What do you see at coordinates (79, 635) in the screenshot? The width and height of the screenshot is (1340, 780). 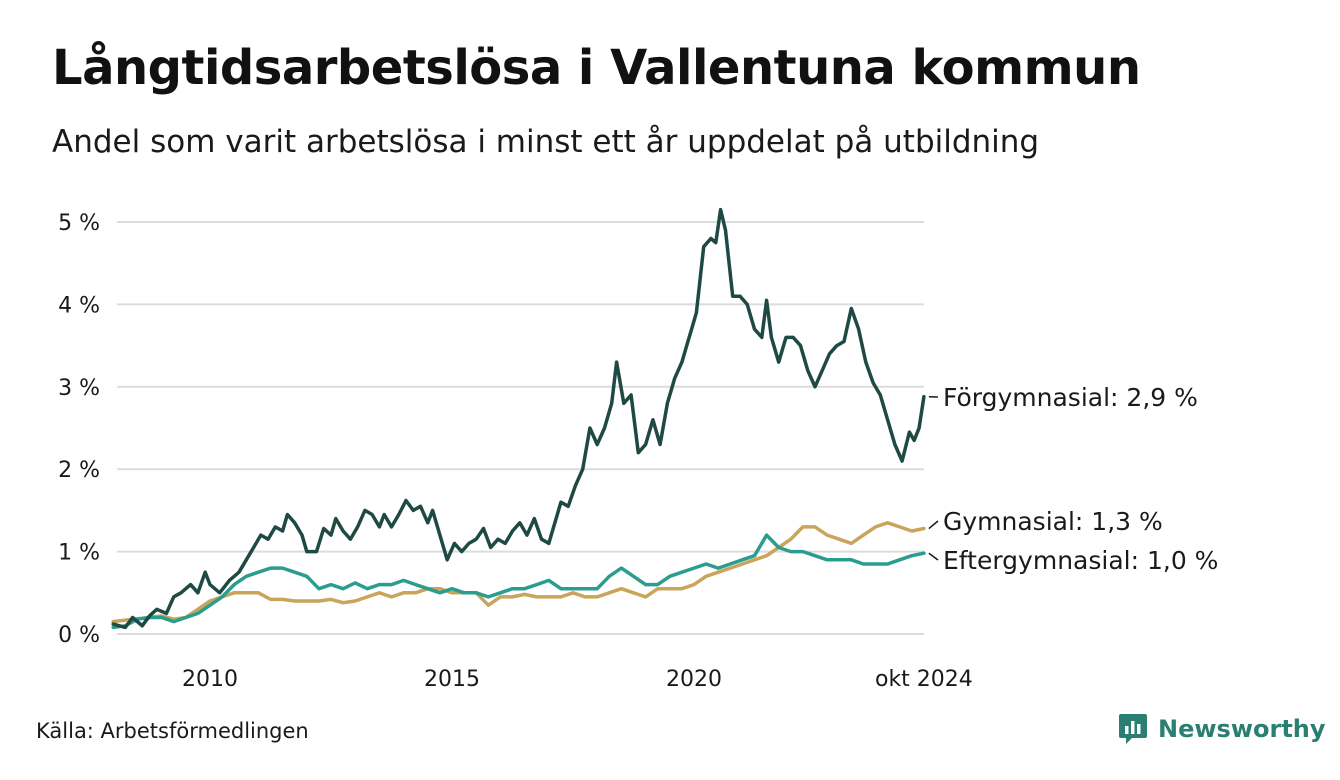 I see `y-tick-label: 0 %` at bounding box center [79, 635].